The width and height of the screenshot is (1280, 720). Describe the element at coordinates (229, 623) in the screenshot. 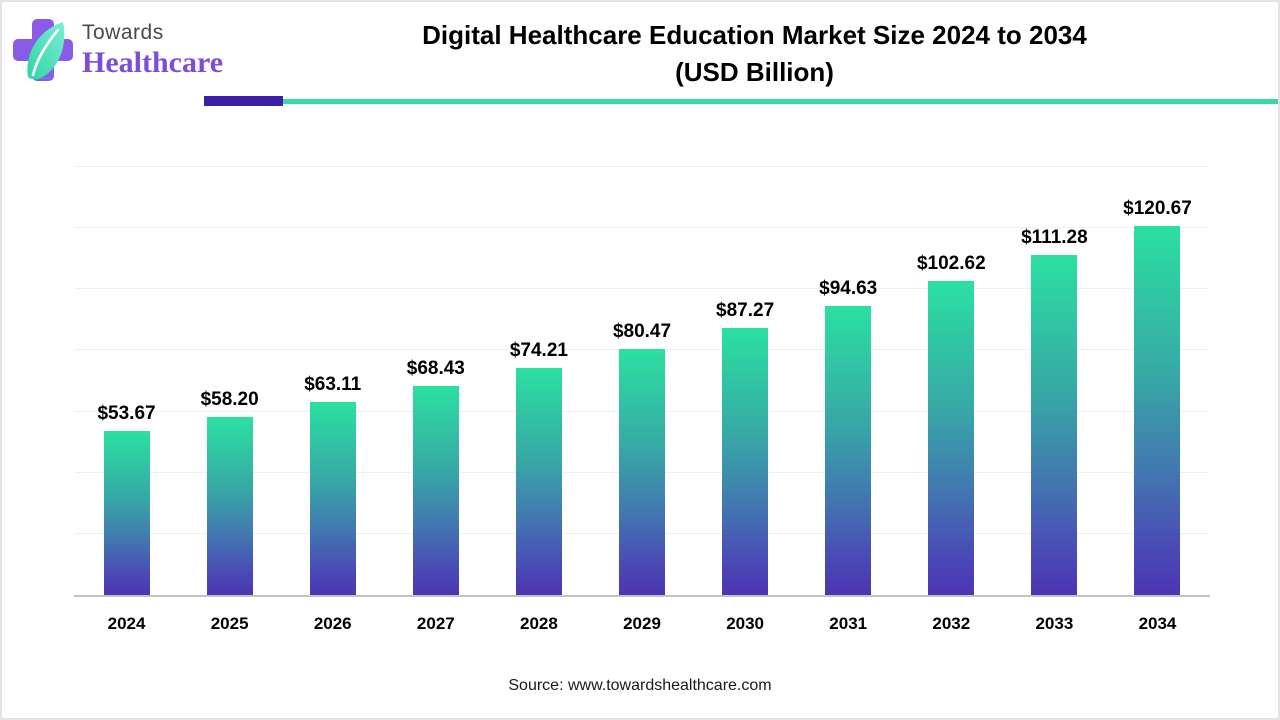

I see `x-axis-label: 2025` at that location.